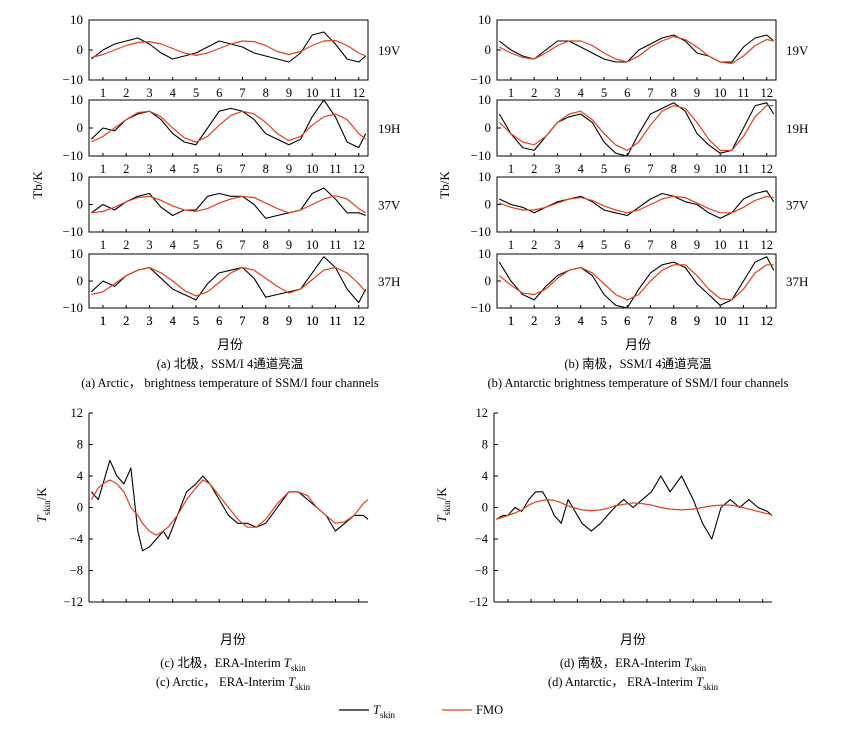 This screenshot has width=844, height=731. What do you see at coordinates (384, 711) in the screenshot?
I see `legend-skin-label: Tskin` at bounding box center [384, 711].